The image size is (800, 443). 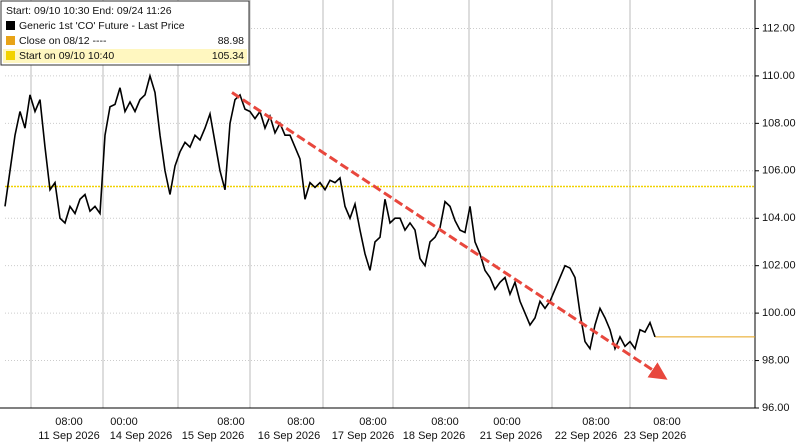 What do you see at coordinates (231, 41) in the screenshot?
I see `legend-value: 88.98` at bounding box center [231, 41].